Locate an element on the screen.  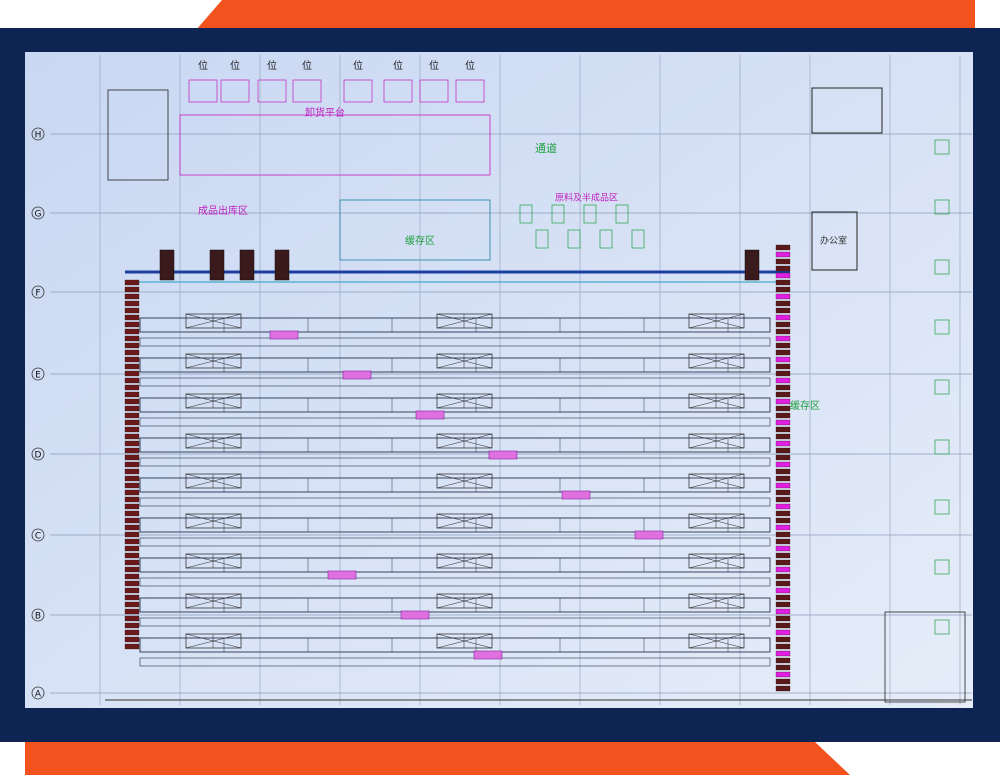
buffer-zone is located at coordinates (415, 230).